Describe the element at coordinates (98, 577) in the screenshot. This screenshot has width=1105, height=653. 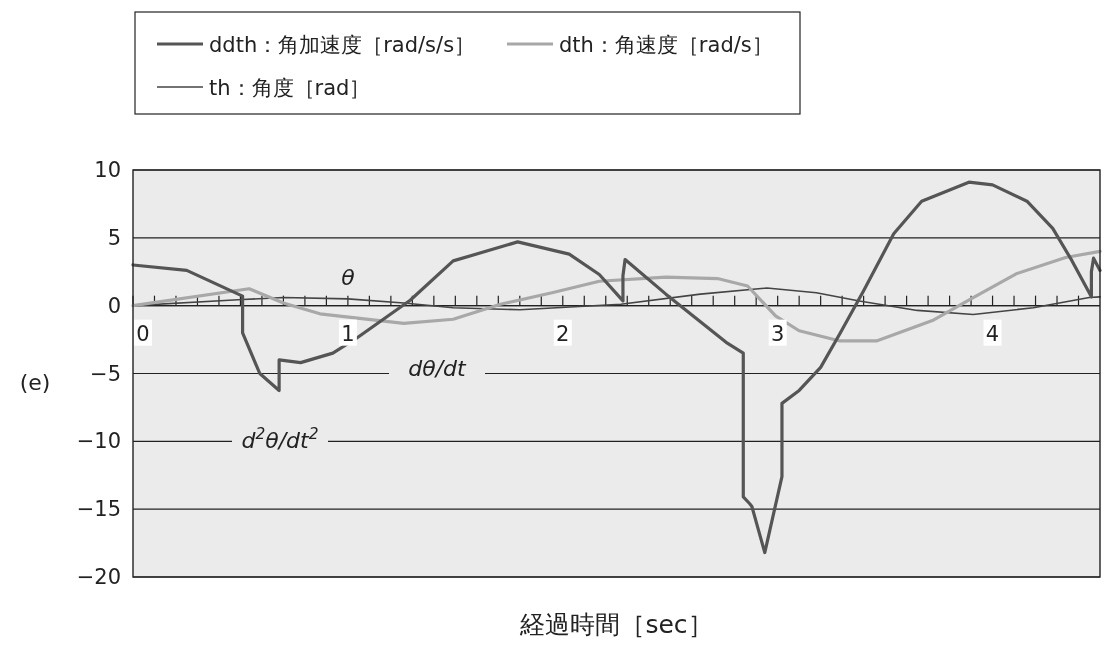
I see `y-tick-label: −20` at that location.